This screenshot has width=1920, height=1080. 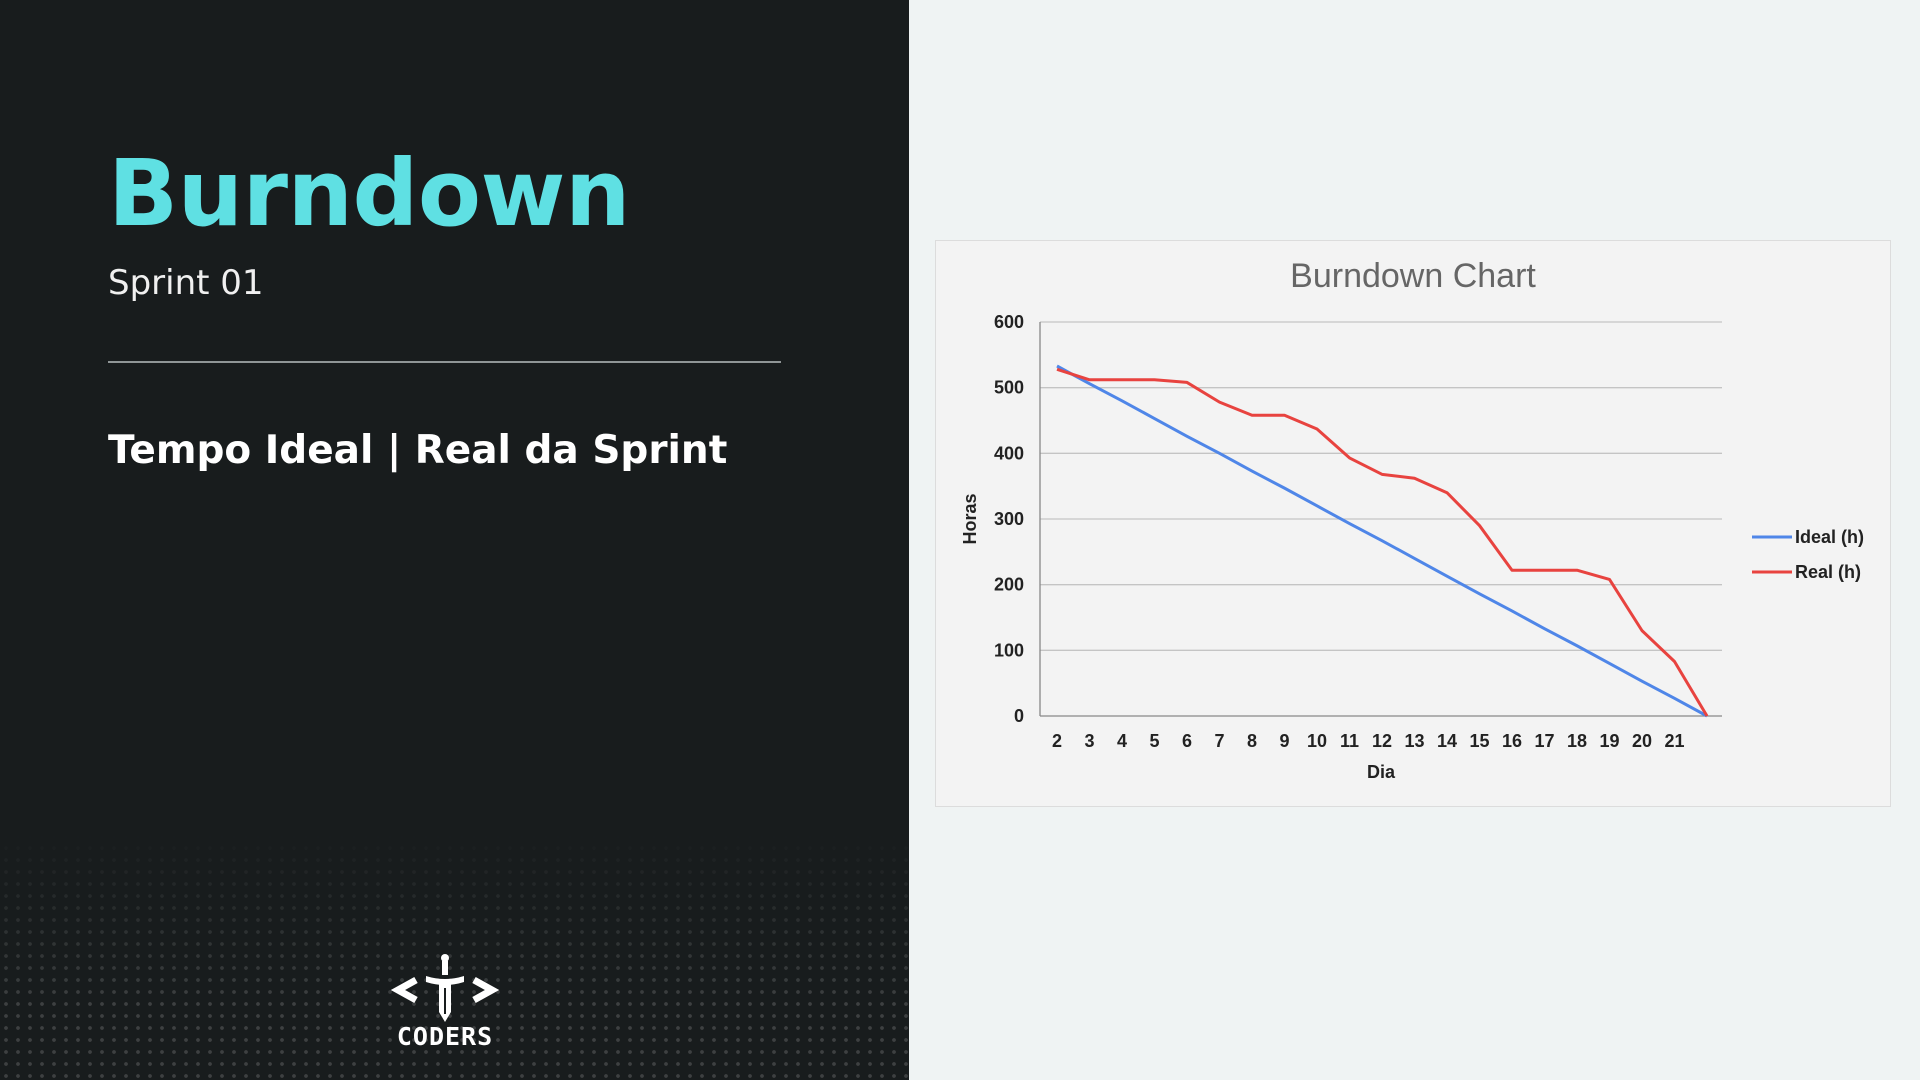 I want to click on chart-title: Burndown Chart, so click(x=1413, y=276).